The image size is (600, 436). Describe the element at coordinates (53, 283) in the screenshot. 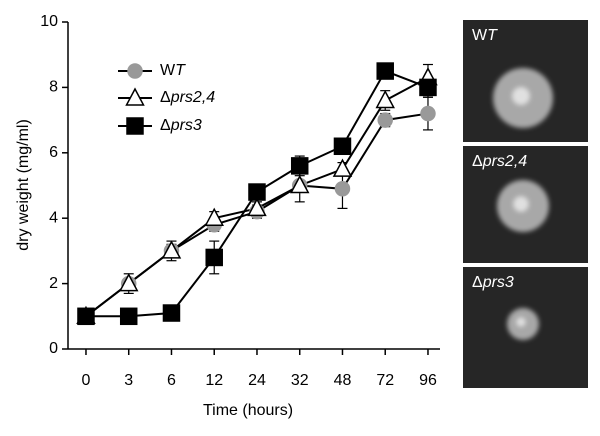

I see `y-tick-label: 2` at that location.